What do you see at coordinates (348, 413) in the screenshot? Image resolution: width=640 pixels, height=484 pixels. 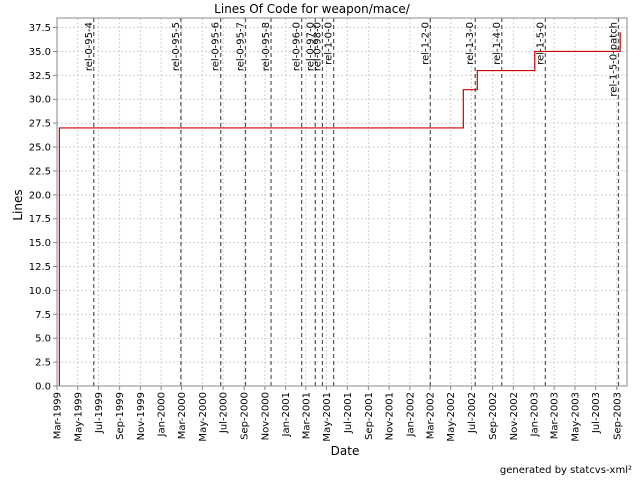 I see `x-tick-label: Jul-2001` at bounding box center [348, 413].